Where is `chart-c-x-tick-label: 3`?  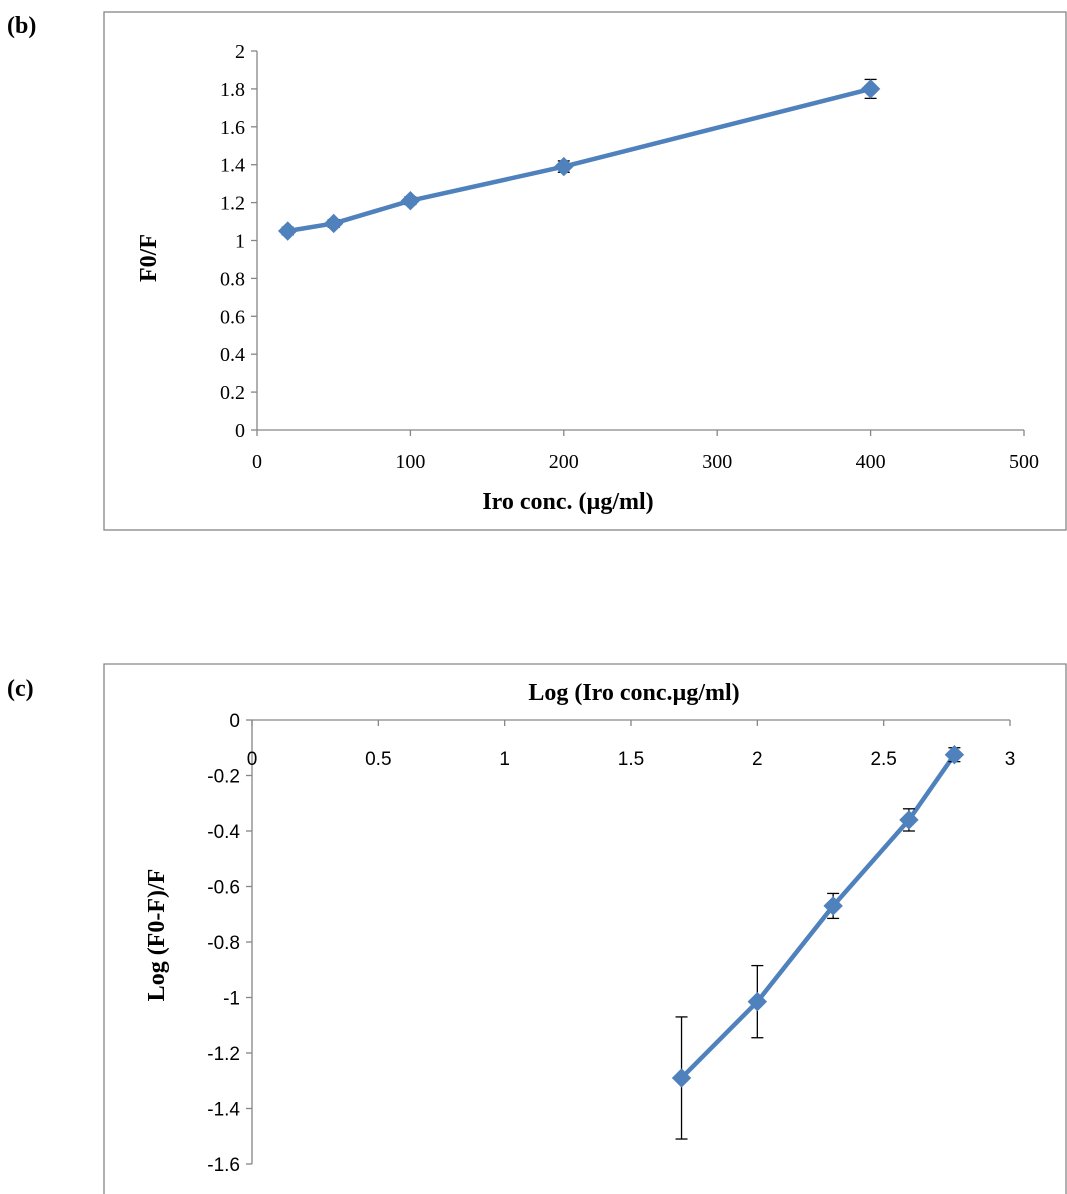
chart-c-x-tick-label: 3 is located at coordinates (1010, 759).